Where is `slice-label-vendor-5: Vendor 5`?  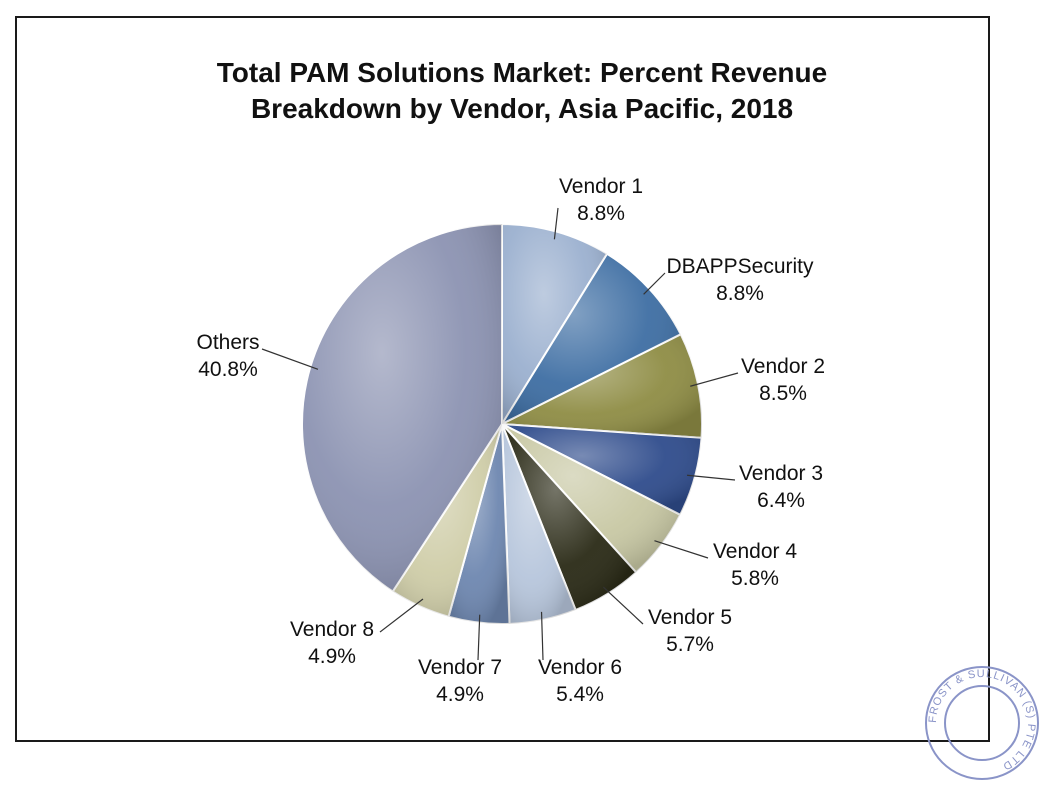 slice-label-vendor-5: Vendor 5 is located at coordinates (690, 617).